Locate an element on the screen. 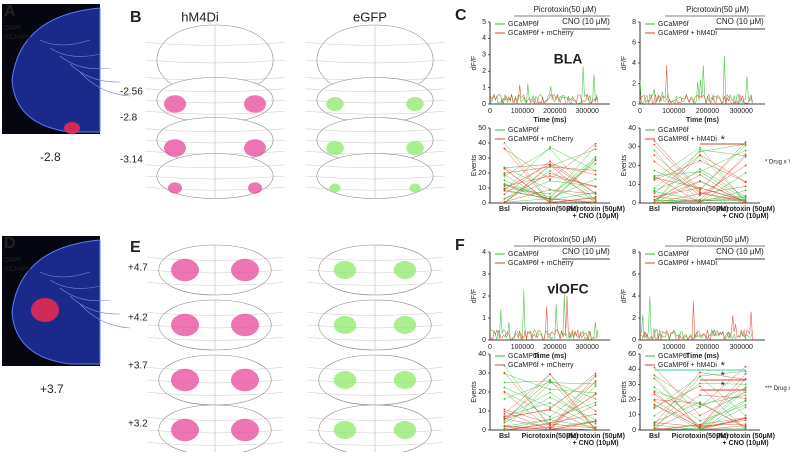 This screenshot has height=457, width=790. label: 30 is located at coordinates (632, 384).